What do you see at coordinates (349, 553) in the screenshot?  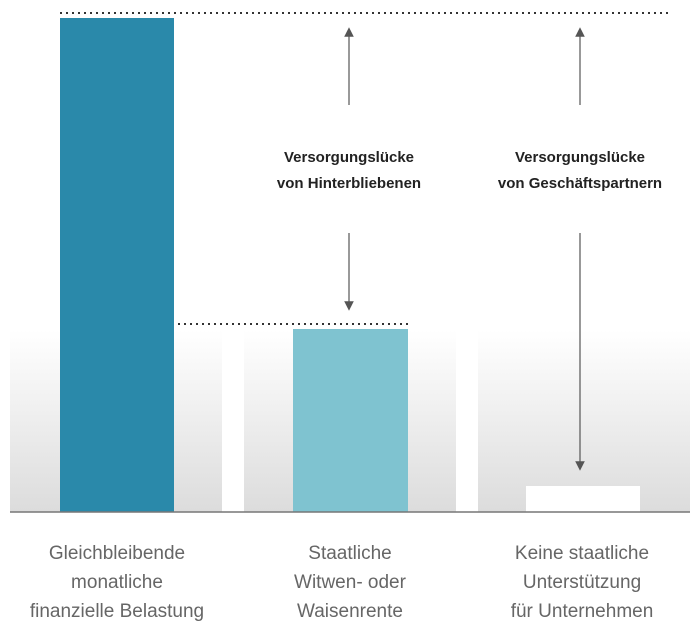 I see `column-label: Staatliche` at bounding box center [349, 553].